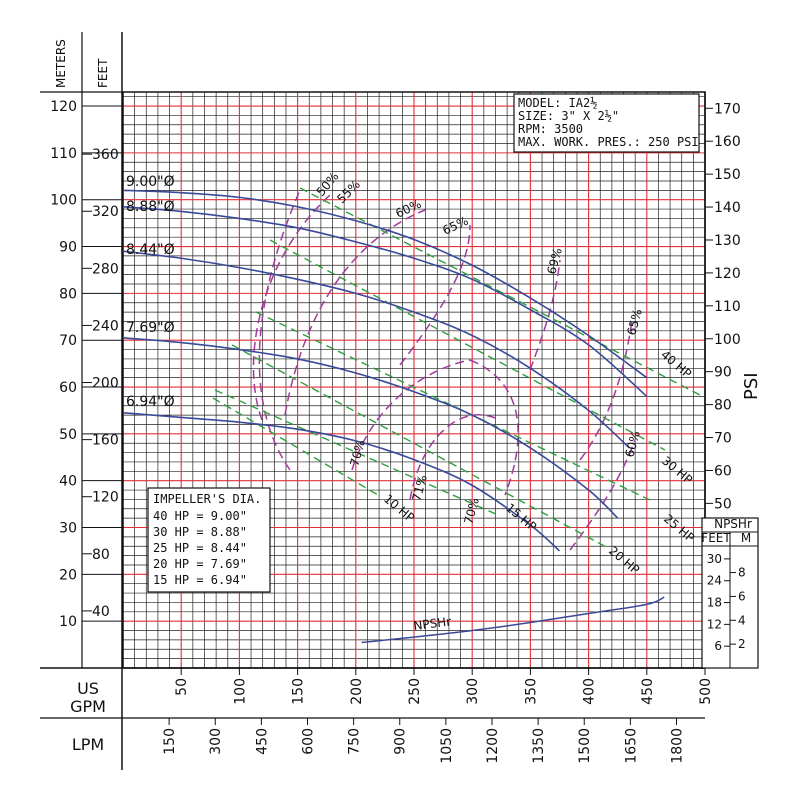 Image resolution: width=800 pixels, height=800 pixels. Describe the element at coordinates (632, 443) in the screenshot. I see `eff-label-60-right: 60%` at that location.